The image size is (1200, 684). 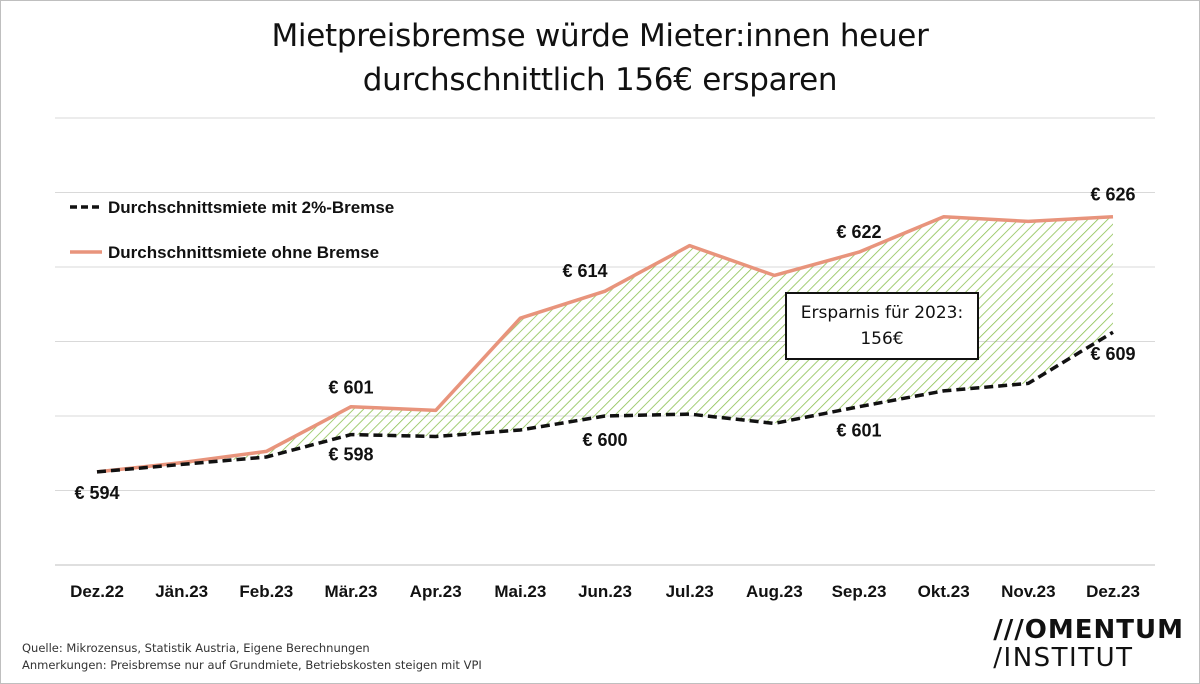 I want to click on x-tick-label: Sep.23, so click(x=859, y=591).